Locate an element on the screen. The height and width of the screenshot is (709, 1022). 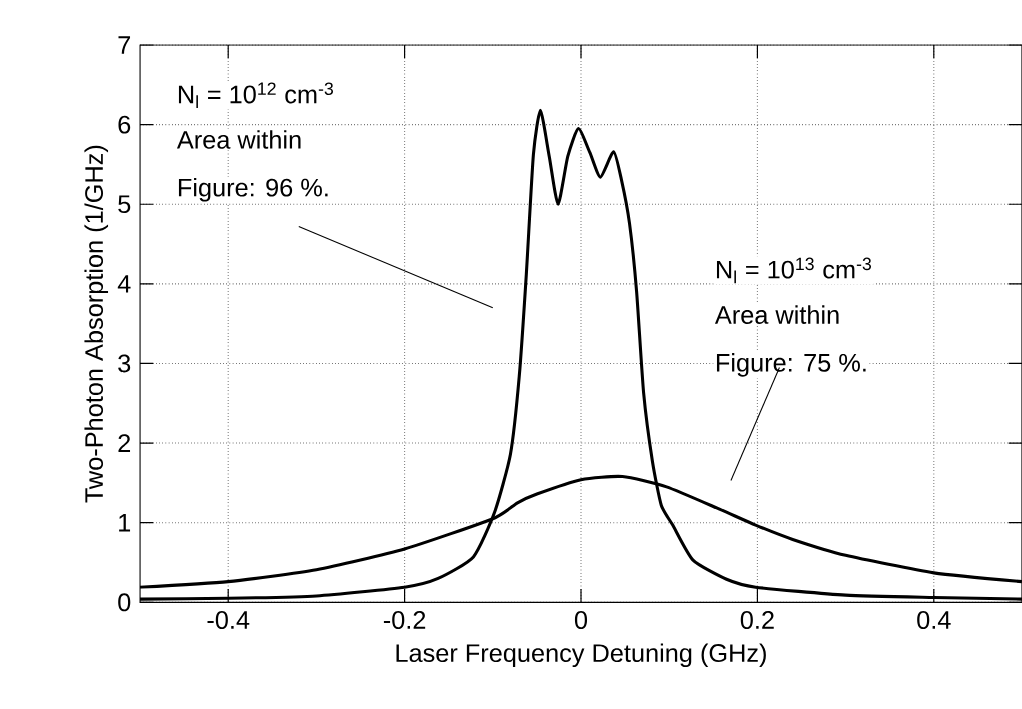
y-tick-label: 2 is located at coordinates (124, 443).